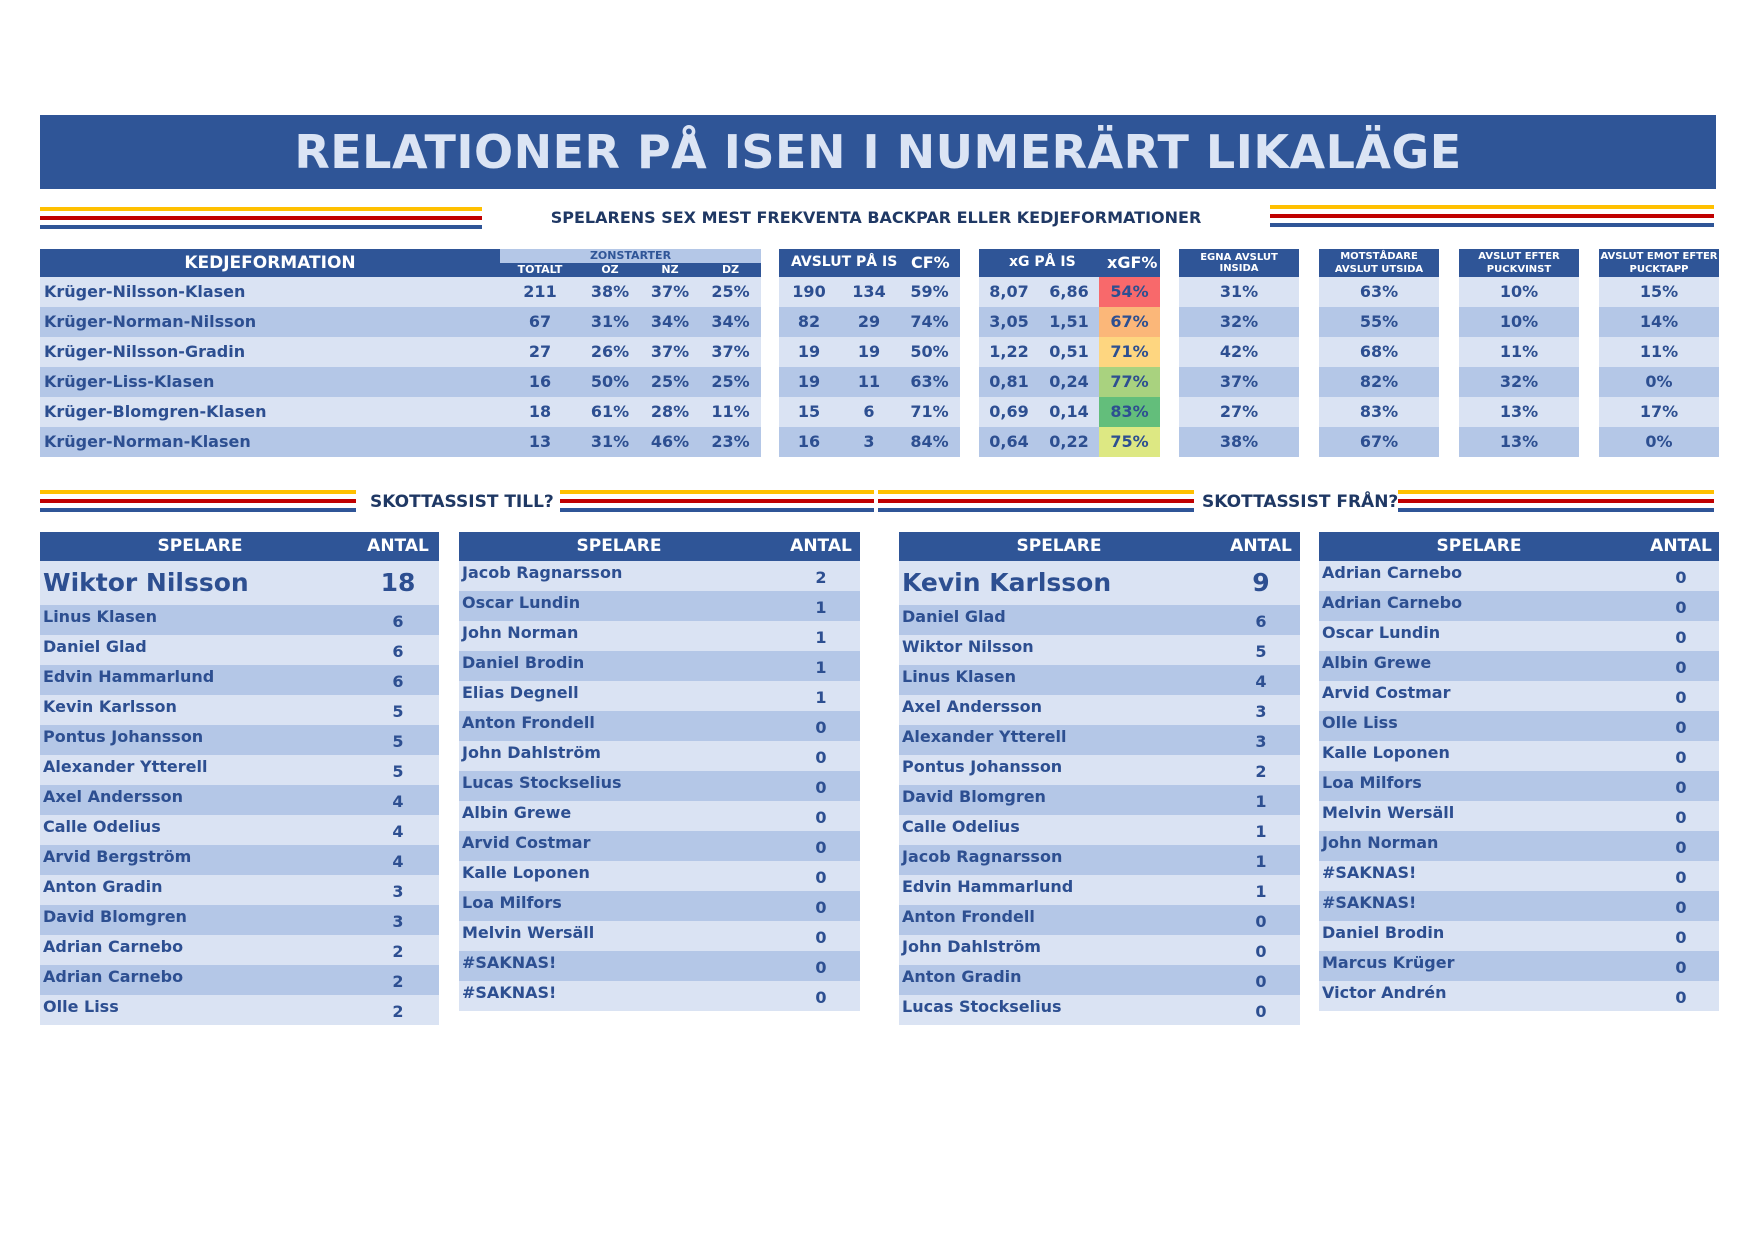  What do you see at coordinates (1009, 351) in the screenshot?
I see `cell-xg-for: 1,22` at bounding box center [1009, 351].